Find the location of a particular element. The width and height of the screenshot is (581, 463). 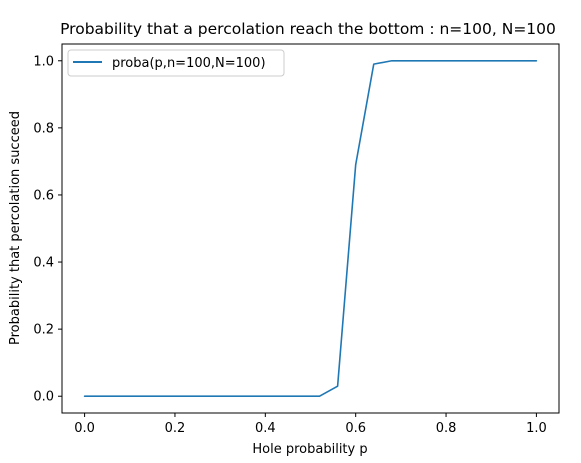

x-tick-label: 0.2 is located at coordinates (175, 428).